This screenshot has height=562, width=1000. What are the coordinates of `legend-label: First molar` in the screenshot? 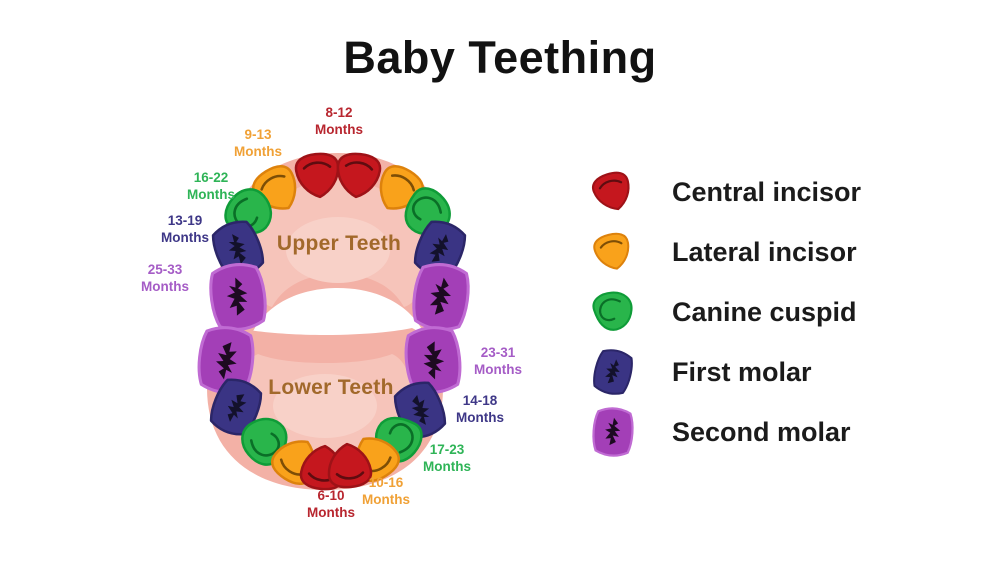 It's located at (742, 371).